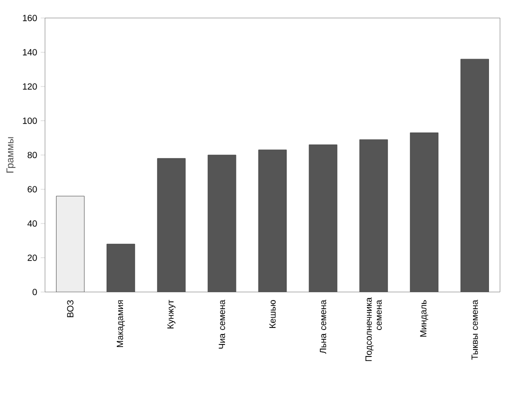 The height and width of the screenshot is (397, 508). What do you see at coordinates (323, 327) in the screenshot?
I see `x-tick-label: Льна семена` at bounding box center [323, 327].